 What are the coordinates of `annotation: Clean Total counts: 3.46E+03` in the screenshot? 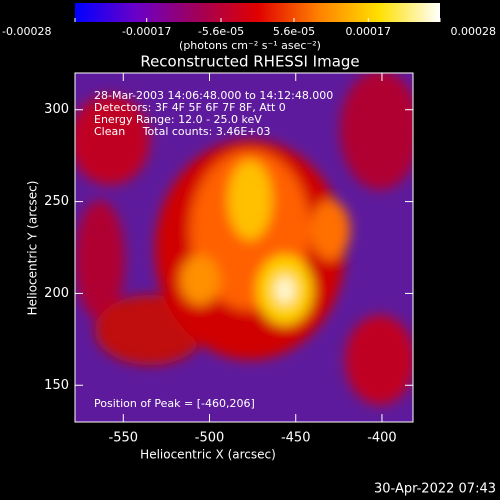 It's located at (182, 131).